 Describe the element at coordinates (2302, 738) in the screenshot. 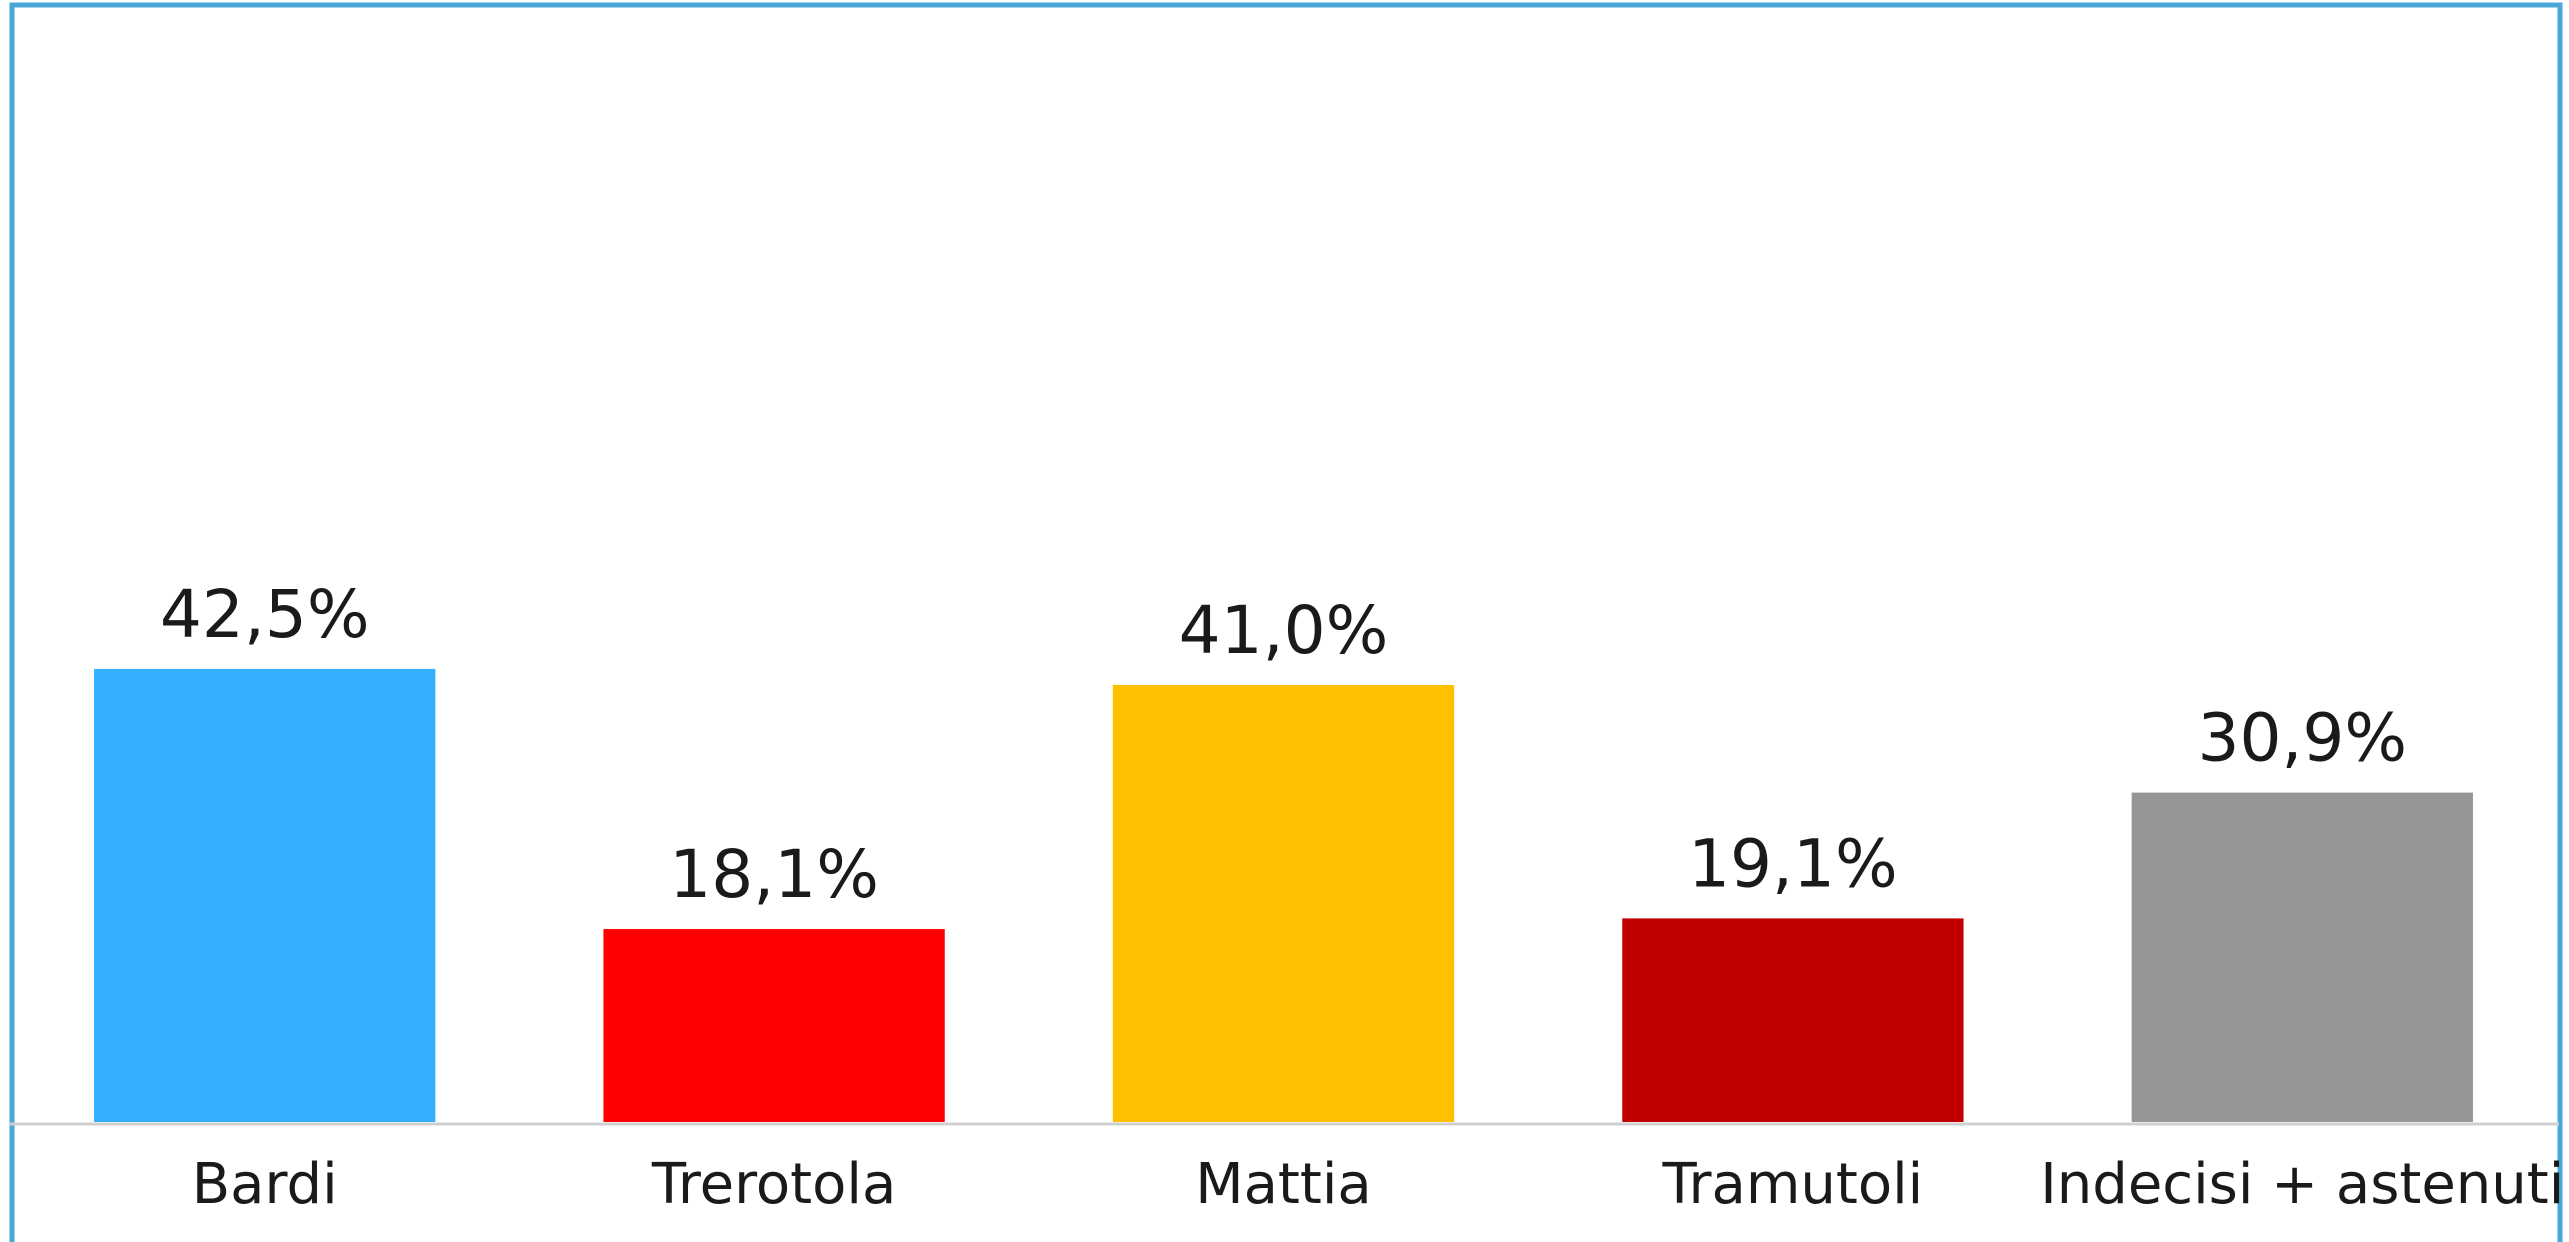

I see `value-label: 30,9%` at that location.